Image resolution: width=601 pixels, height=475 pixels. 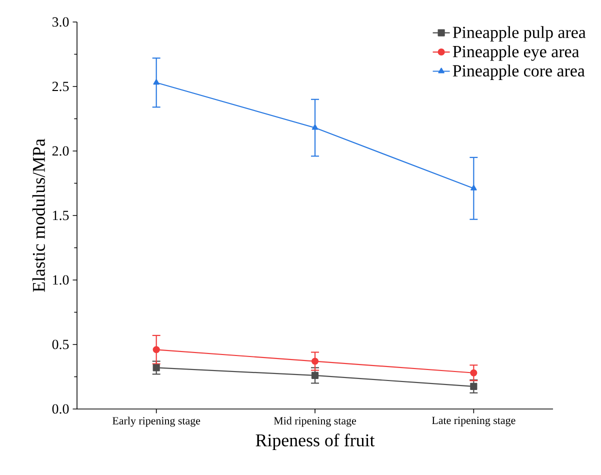 What do you see at coordinates (156, 421) in the screenshot?
I see `x-tick-label: Early ripening stage` at bounding box center [156, 421].